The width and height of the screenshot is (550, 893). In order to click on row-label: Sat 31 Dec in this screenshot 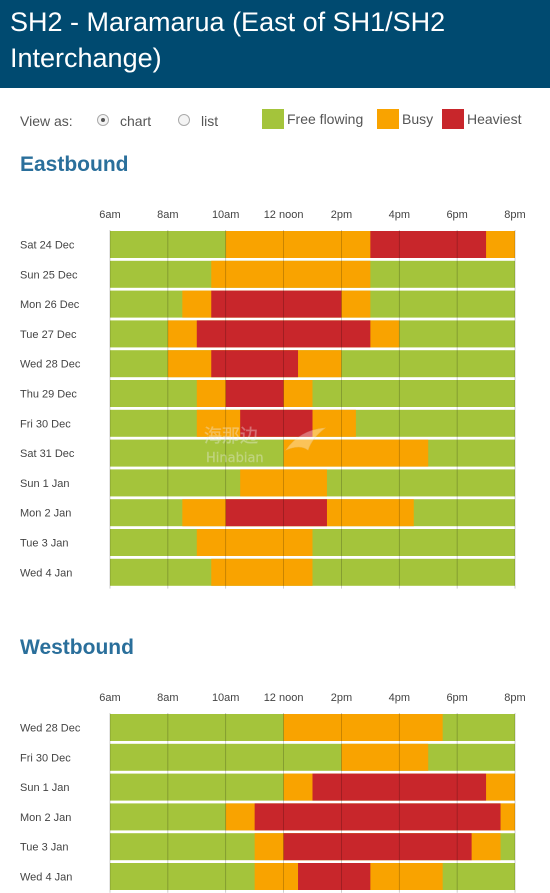, I will do `click(47, 454)`.